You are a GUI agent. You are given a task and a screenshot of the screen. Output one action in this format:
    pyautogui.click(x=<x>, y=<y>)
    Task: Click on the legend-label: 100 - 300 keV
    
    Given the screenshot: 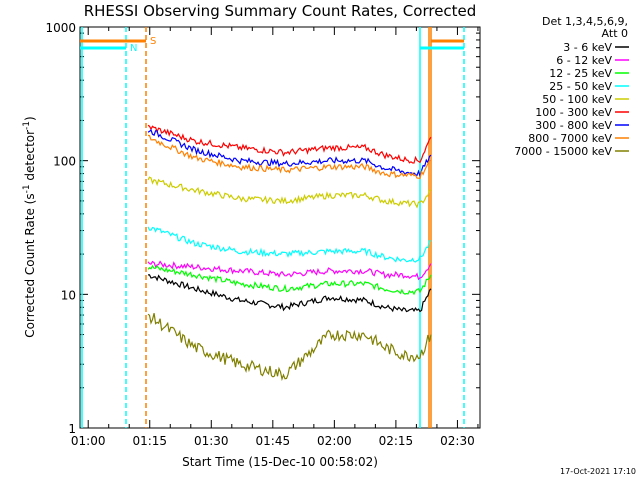 What is the action you would take?
    pyautogui.click(x=573, y=112)
    